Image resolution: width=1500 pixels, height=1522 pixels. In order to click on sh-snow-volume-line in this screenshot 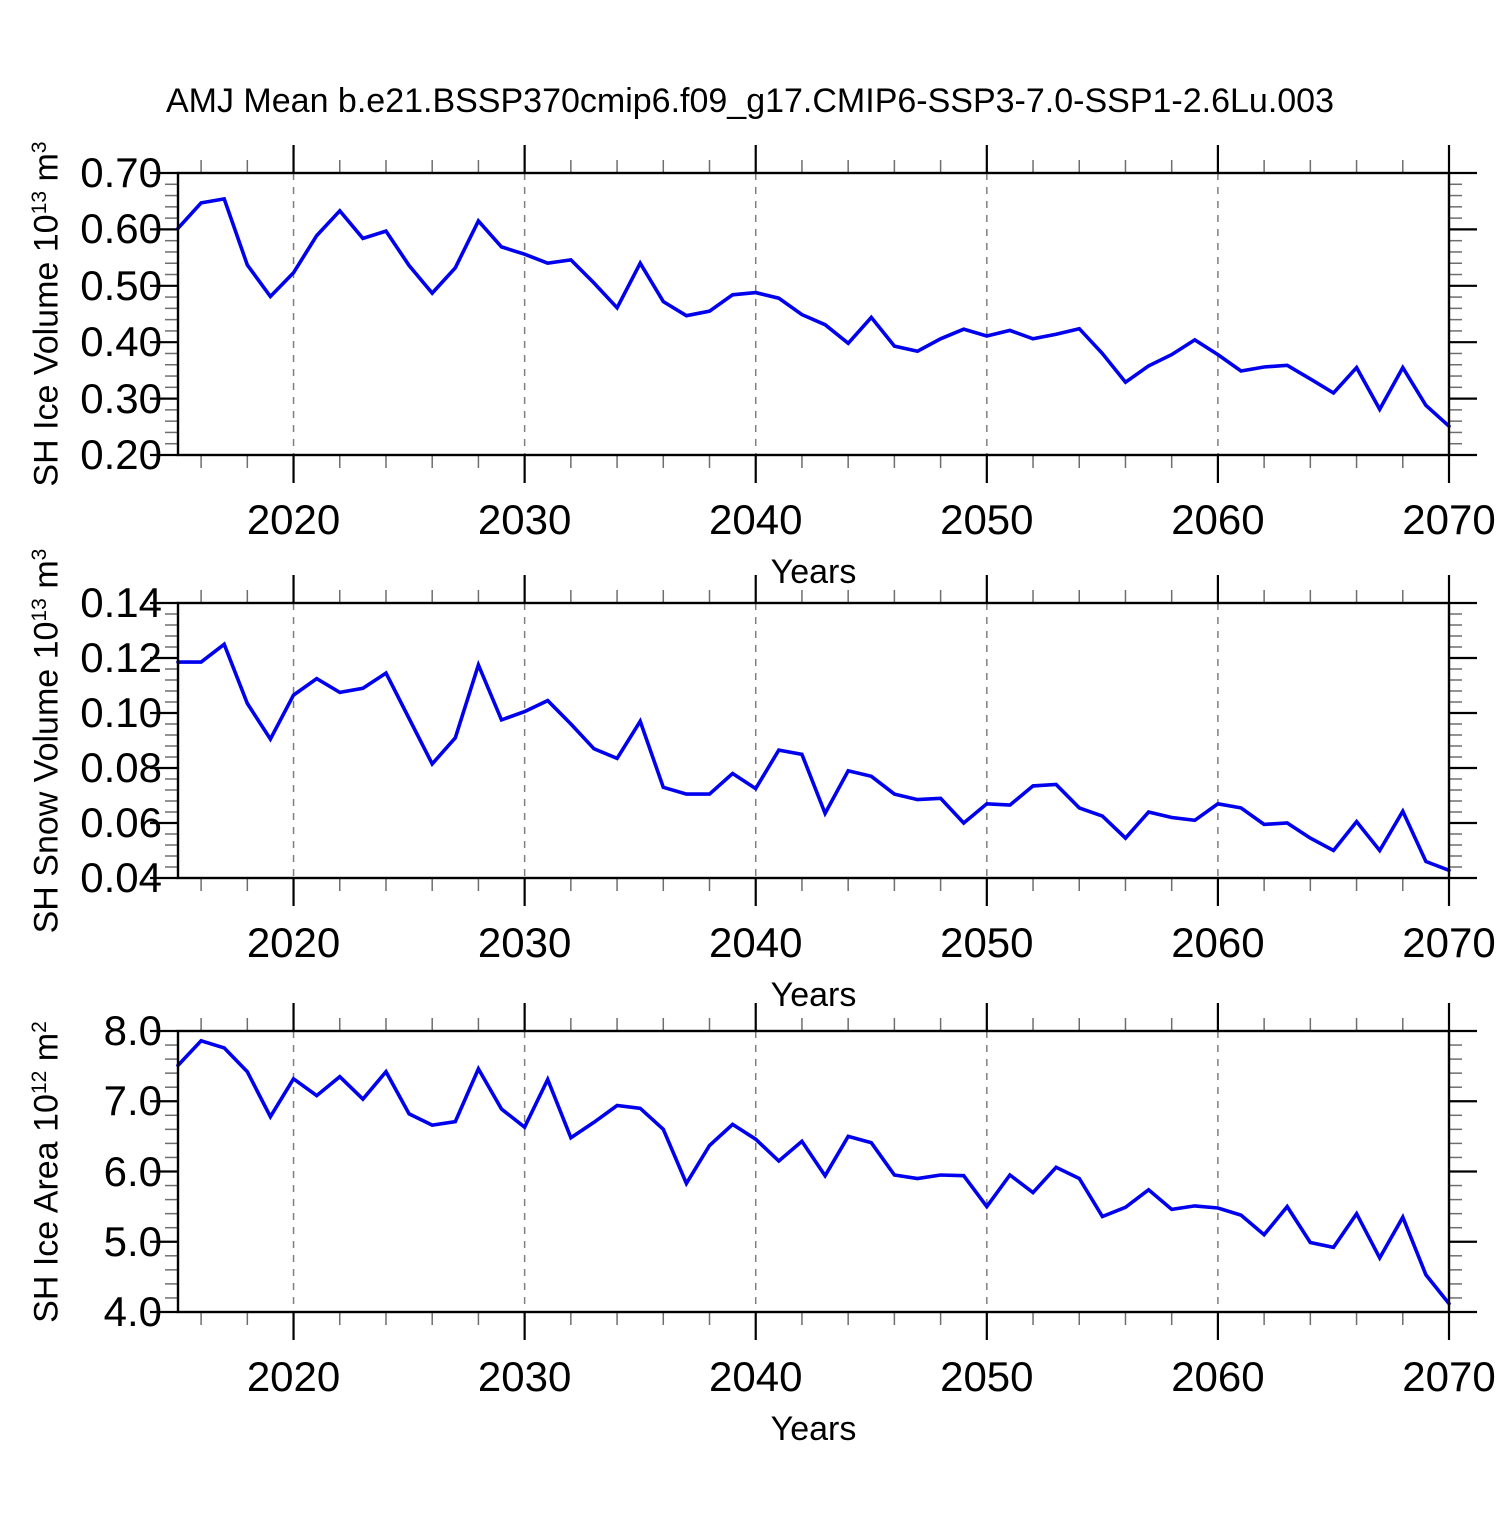, I will do `click(813, 757)`.